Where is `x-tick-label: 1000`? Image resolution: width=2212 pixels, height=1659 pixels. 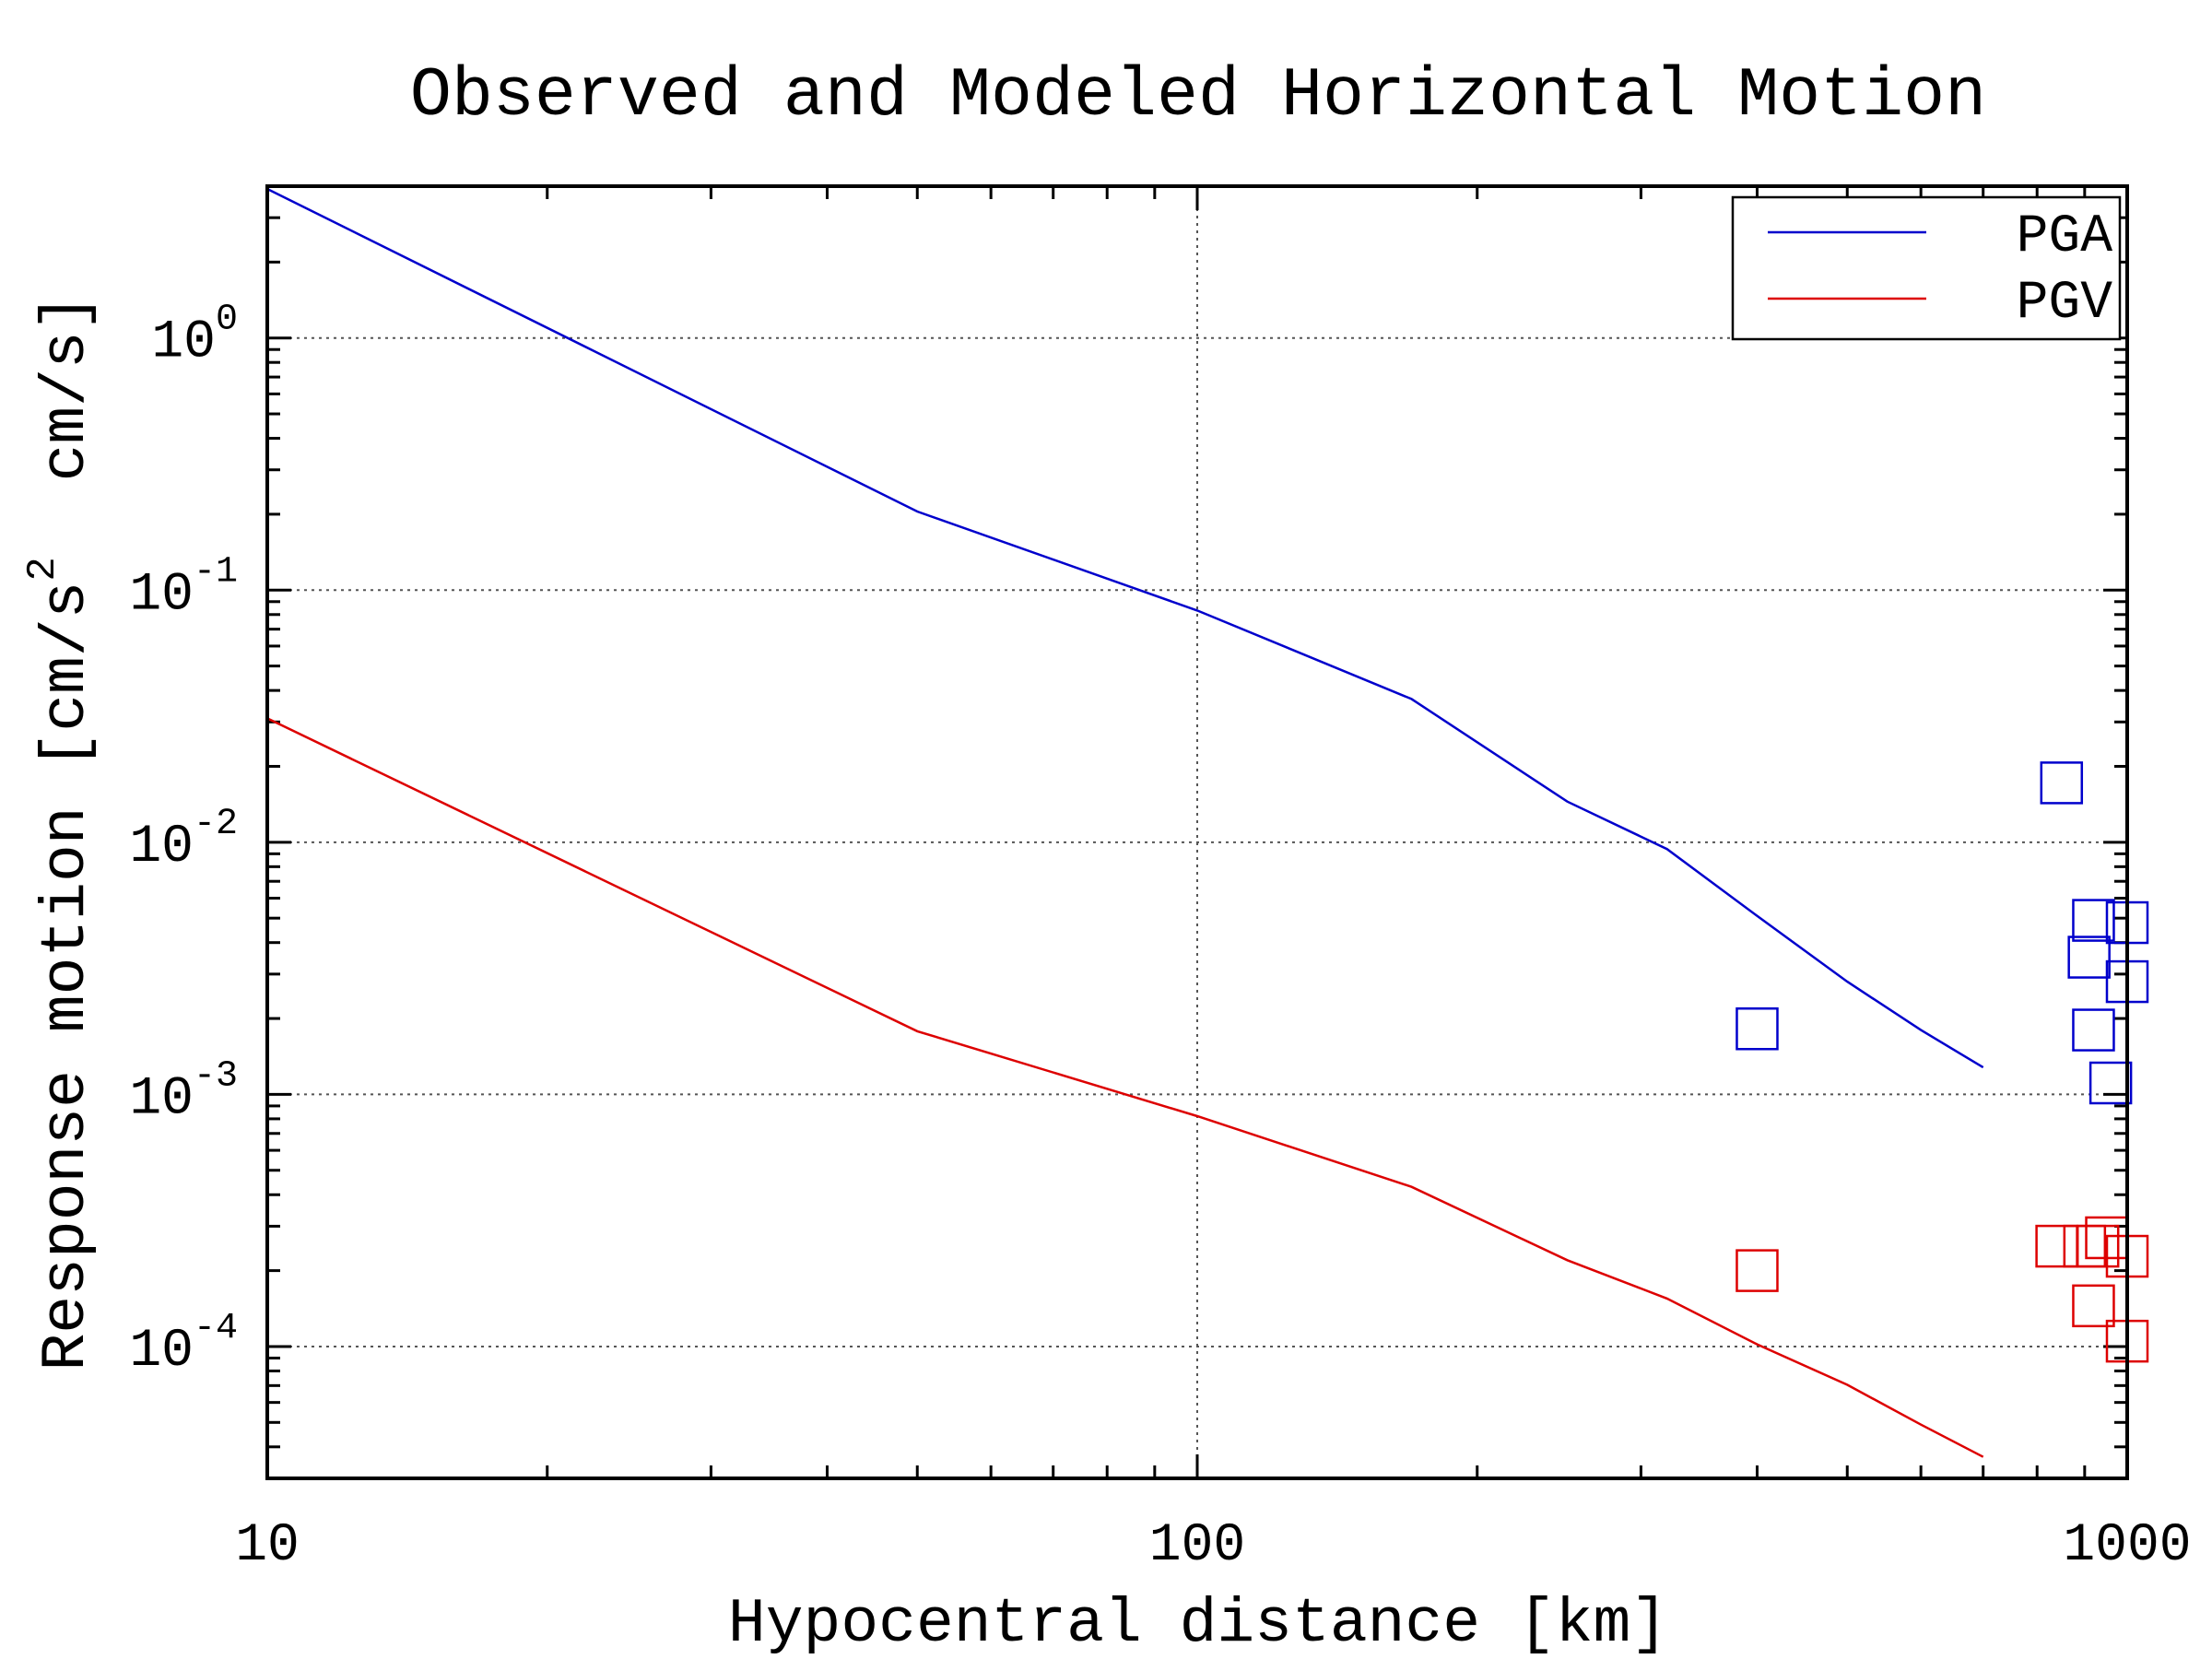 x-tick-label: 1000 is located at coordinates (2127, 1546).